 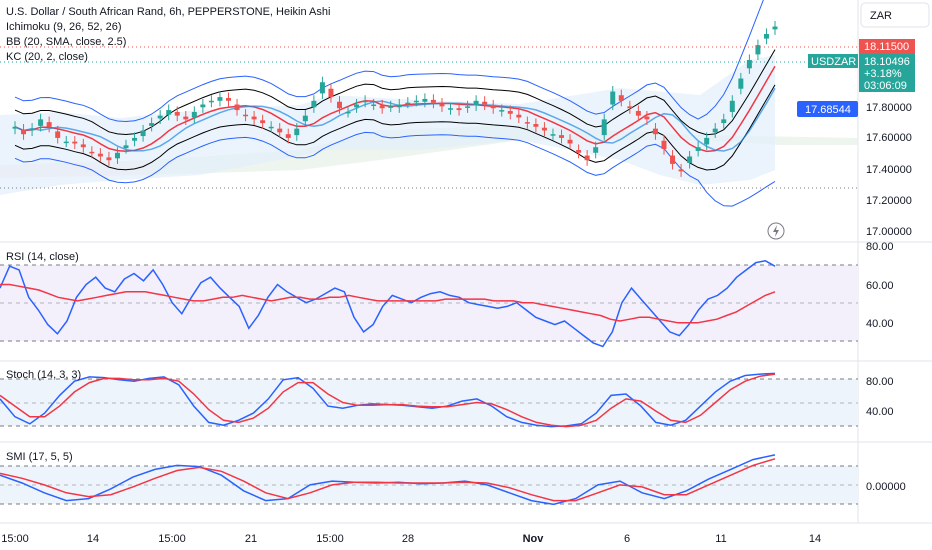 I want to click on time-axis: 15:00 14 15:00 21 15:00 28 Nov 6 11 14, so click(x=411, y=539).